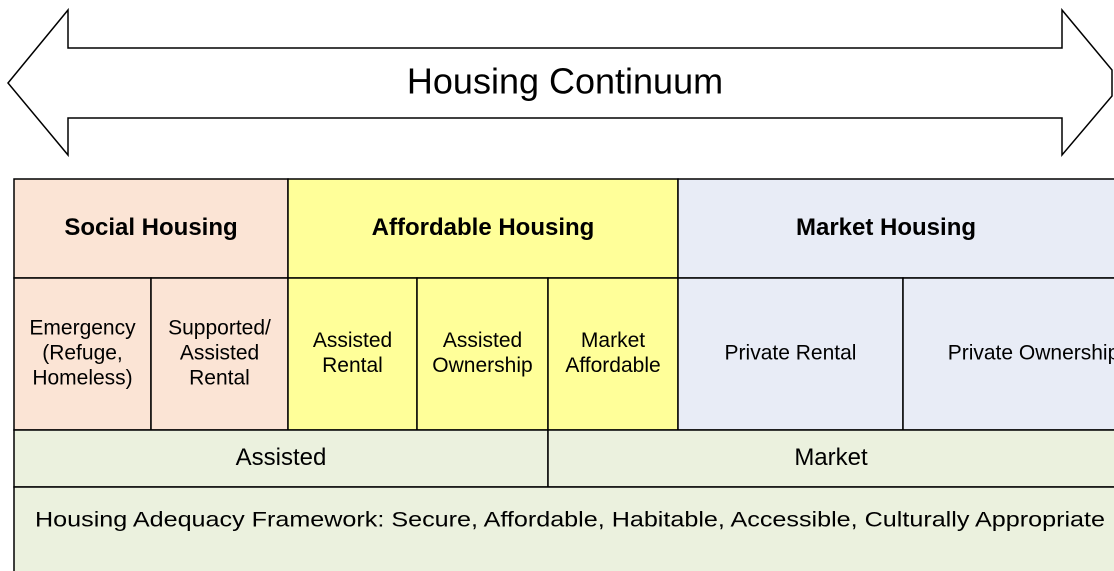 This screenshot has width=1114, height=571. I want to click on subcategory-label: Market, so click(613, 340).